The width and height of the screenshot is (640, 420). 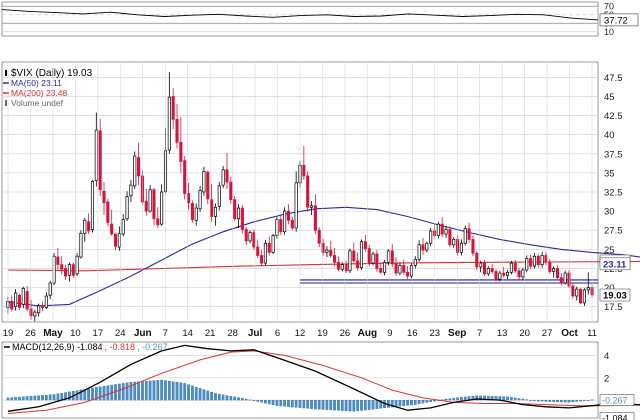 What do you see at coordinates (609, 288) in the screenshot?
I see `price-tick-label: 20` at bounding box center [609, 288].